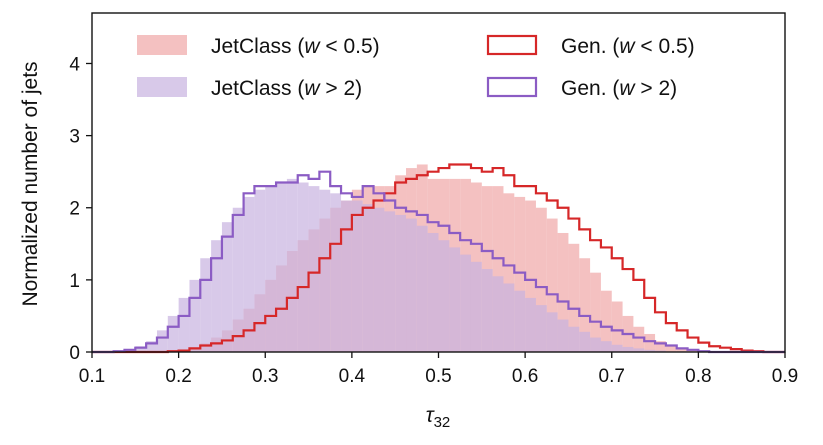 The image size is (823, 445). What do you see at coordinates (612, 376) in the screenshot?
I see `x-tick-label: 0.7` at bounding box center [612, 376].